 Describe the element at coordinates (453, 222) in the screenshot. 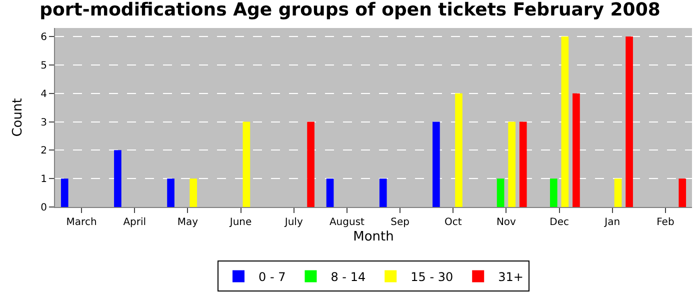

I see `x-tick-label: Oct` at that location.